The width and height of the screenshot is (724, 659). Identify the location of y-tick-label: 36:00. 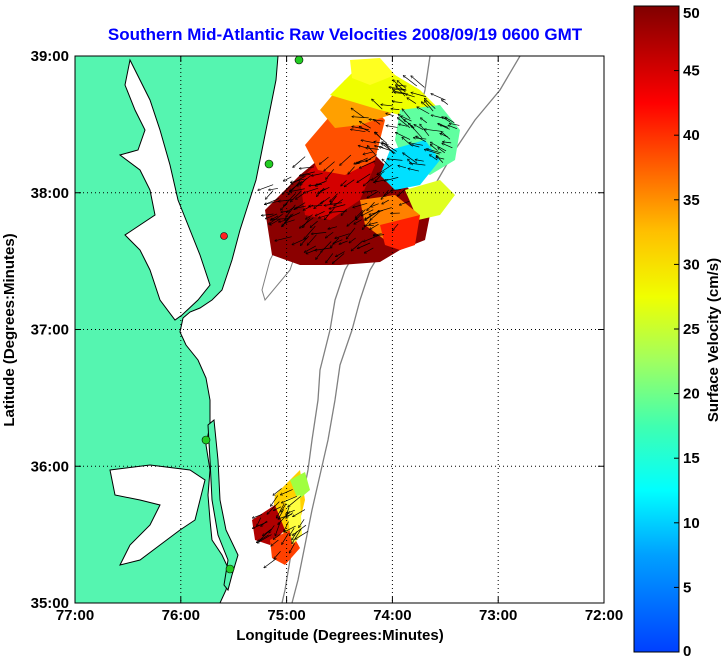
(50, 466).